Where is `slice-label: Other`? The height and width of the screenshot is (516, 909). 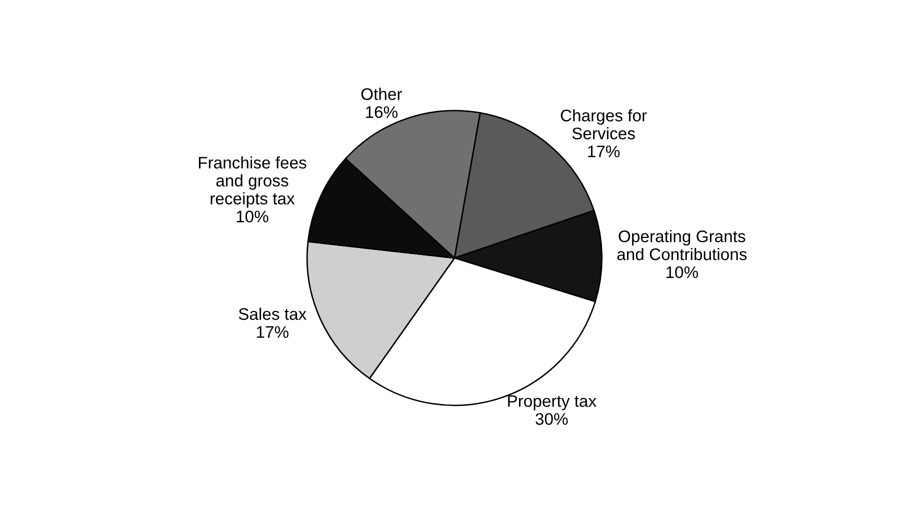
slice-label: Other is located at coordinates (381, 94).